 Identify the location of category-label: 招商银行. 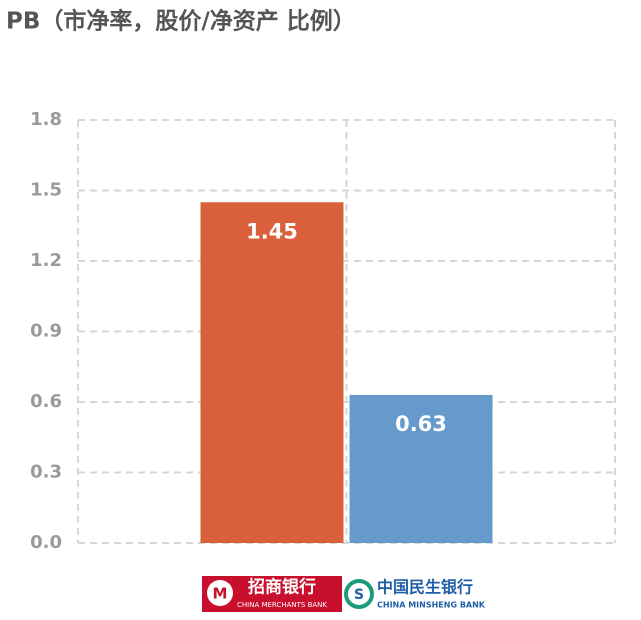
(282, 587).